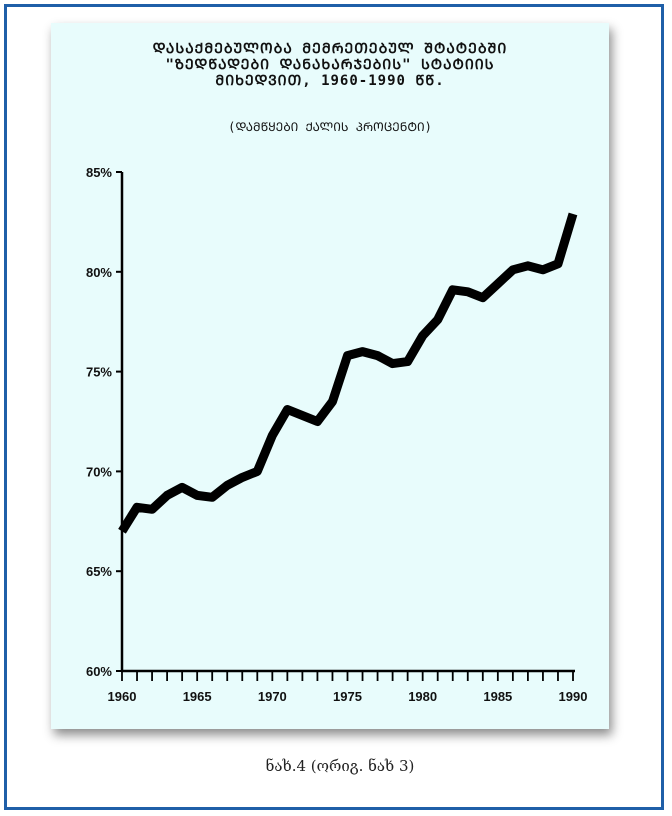  What do you see at coordinates (272, 696) in the screenshot?
I see `x-tick-label: 1970` at bounding box center [272, 696].